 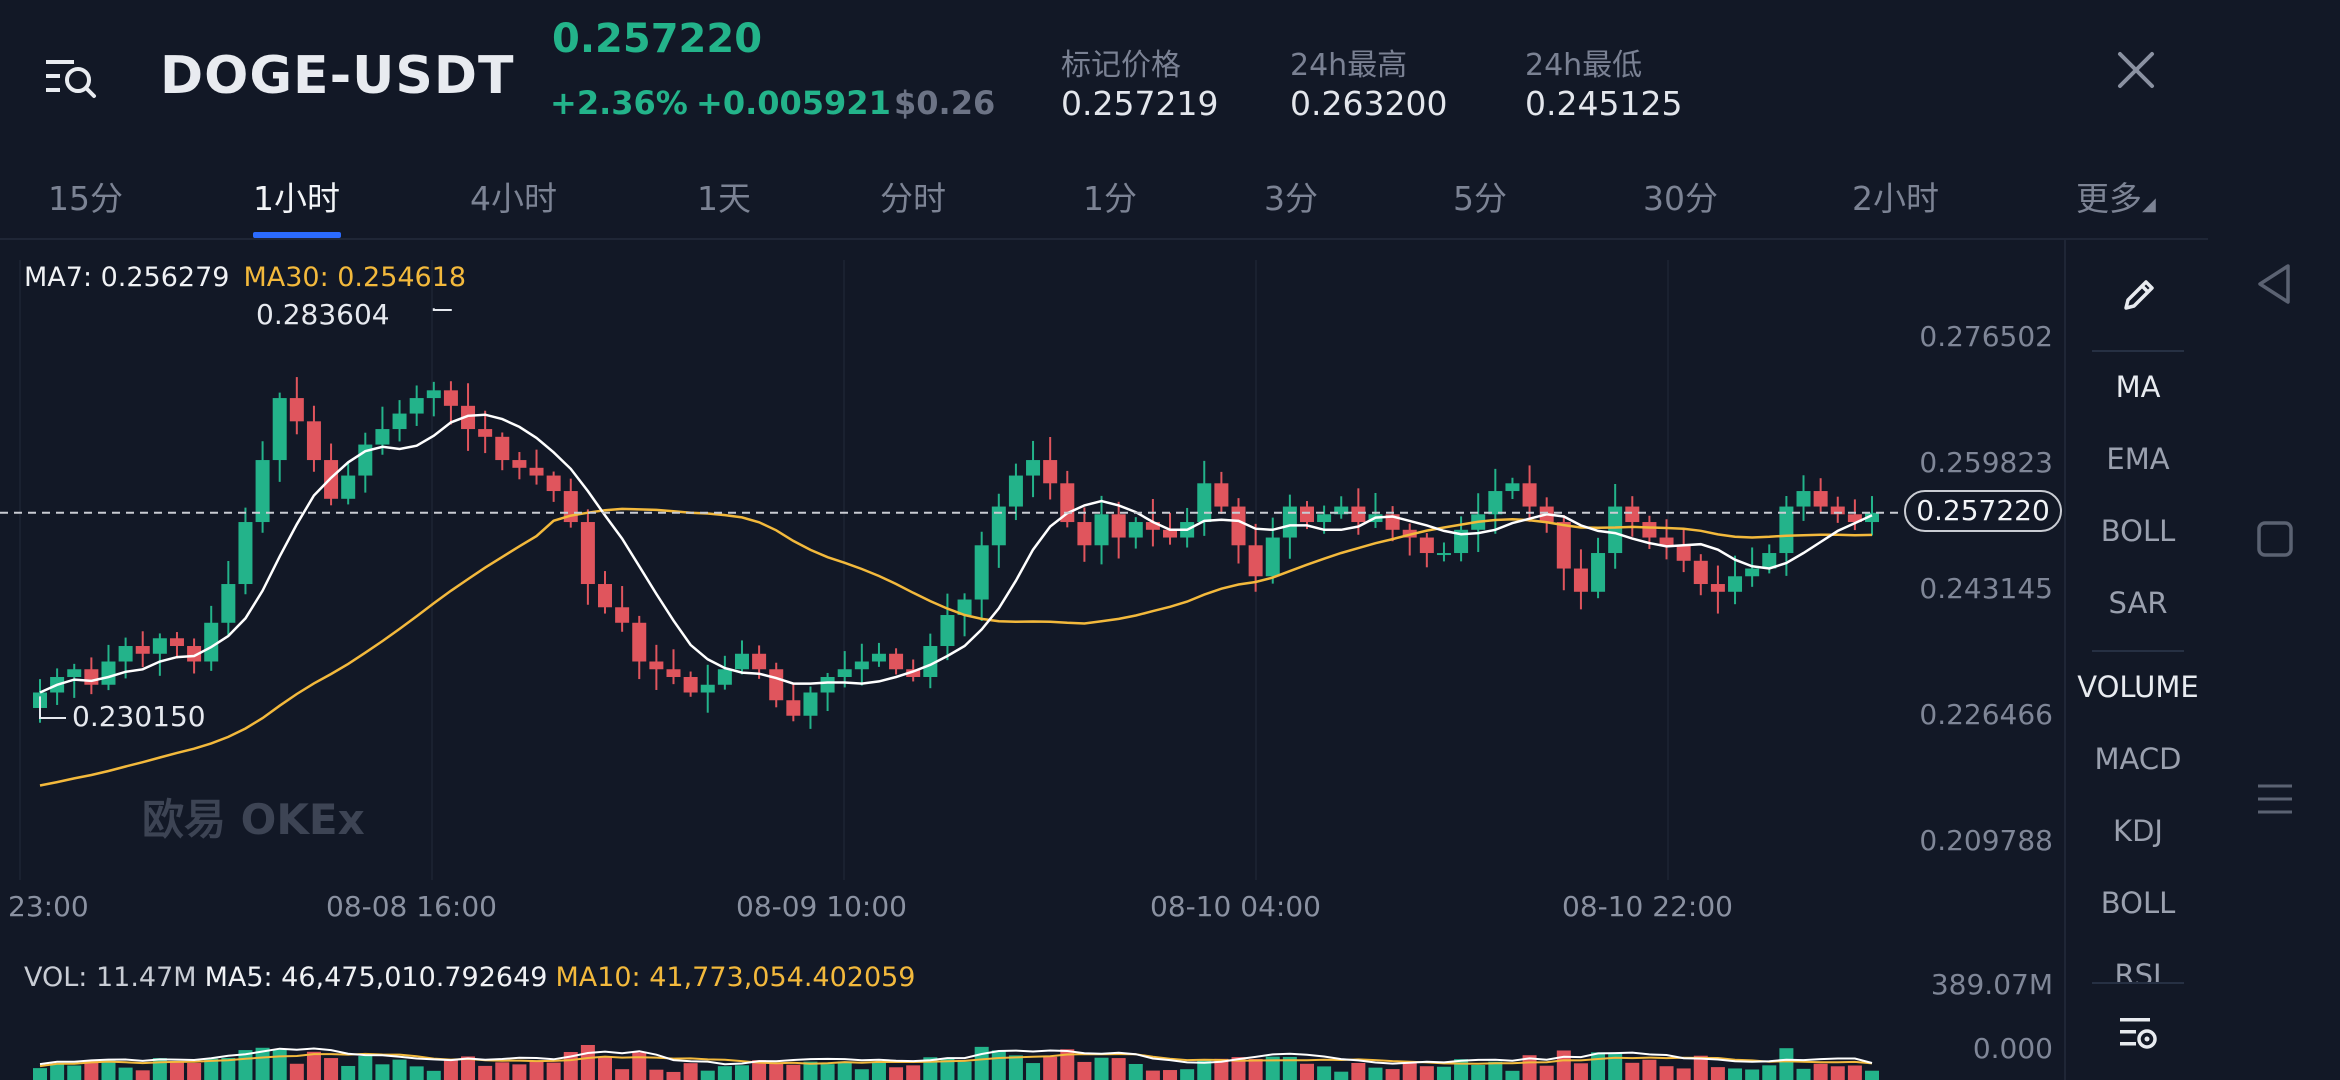 I want to click on indicator-sub-boll: BOLL, so click(x=2138, y=903).